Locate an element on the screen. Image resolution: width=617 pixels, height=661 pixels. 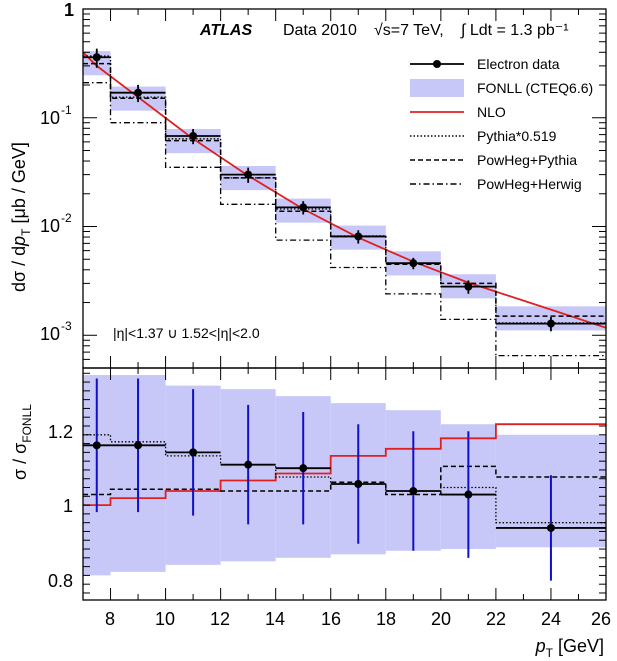
xtick-label-12: 12 is located at coordinates (220, 619).